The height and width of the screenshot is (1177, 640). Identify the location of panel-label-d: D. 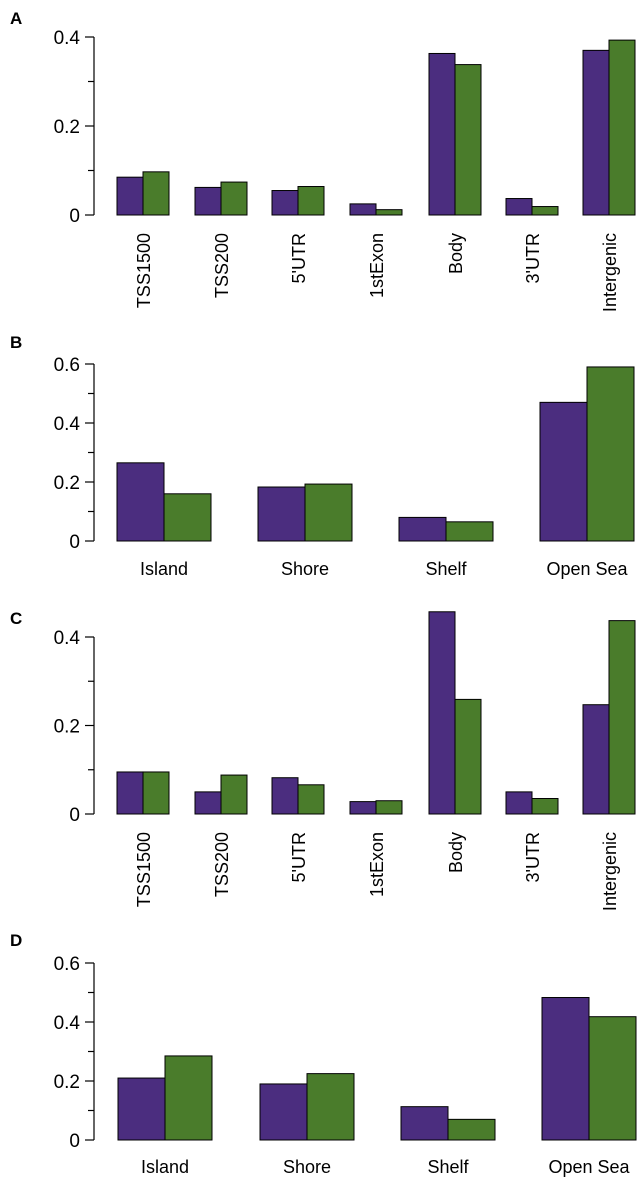
(16, 940).